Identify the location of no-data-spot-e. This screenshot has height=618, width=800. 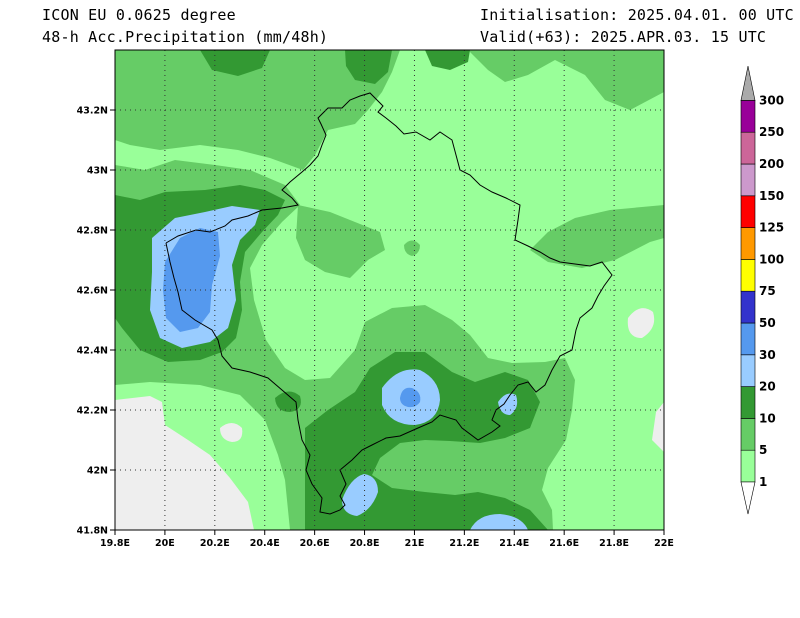
(641, 323).